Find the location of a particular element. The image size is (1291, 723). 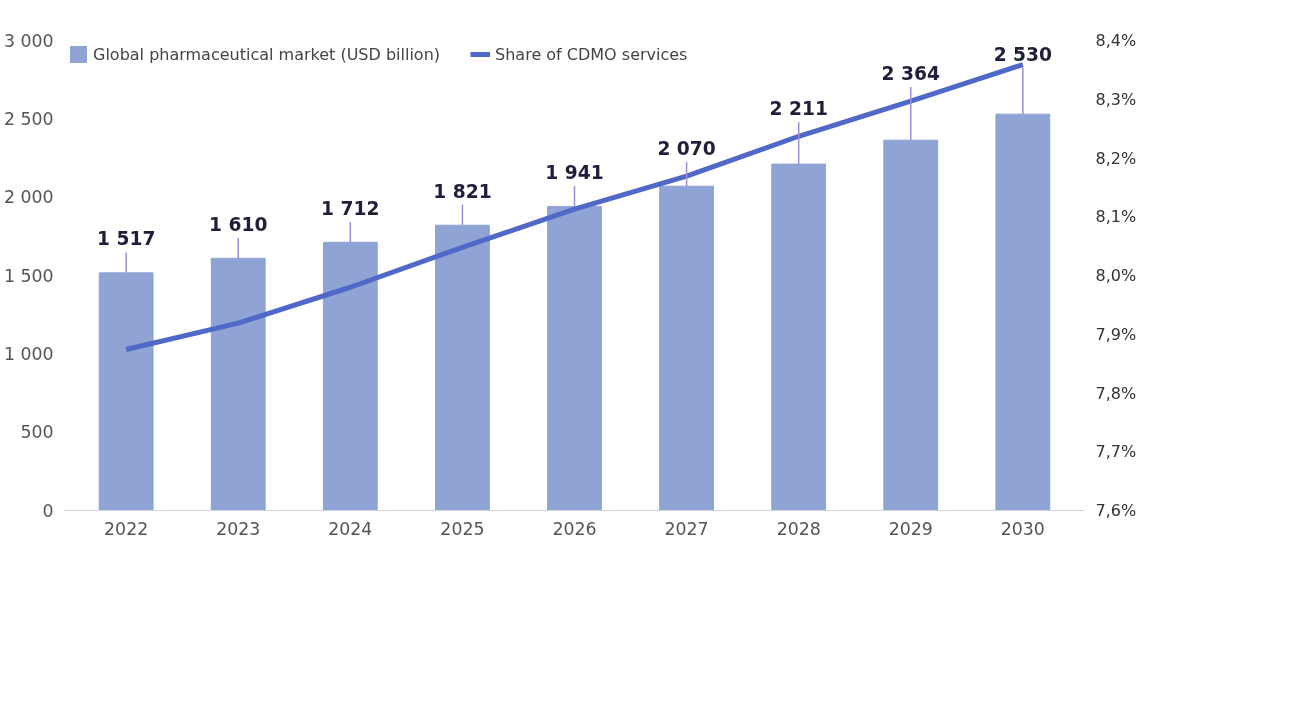

x-tick-label: 2030 is located at coordinates (1022, 528).